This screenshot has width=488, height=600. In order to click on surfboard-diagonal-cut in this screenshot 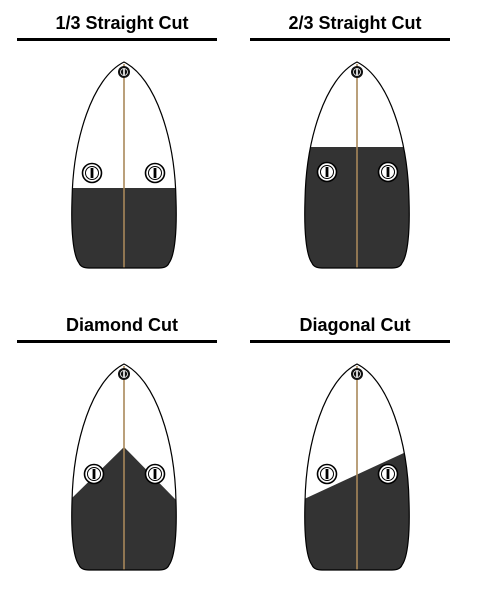, I will do `click(357, 467)`.